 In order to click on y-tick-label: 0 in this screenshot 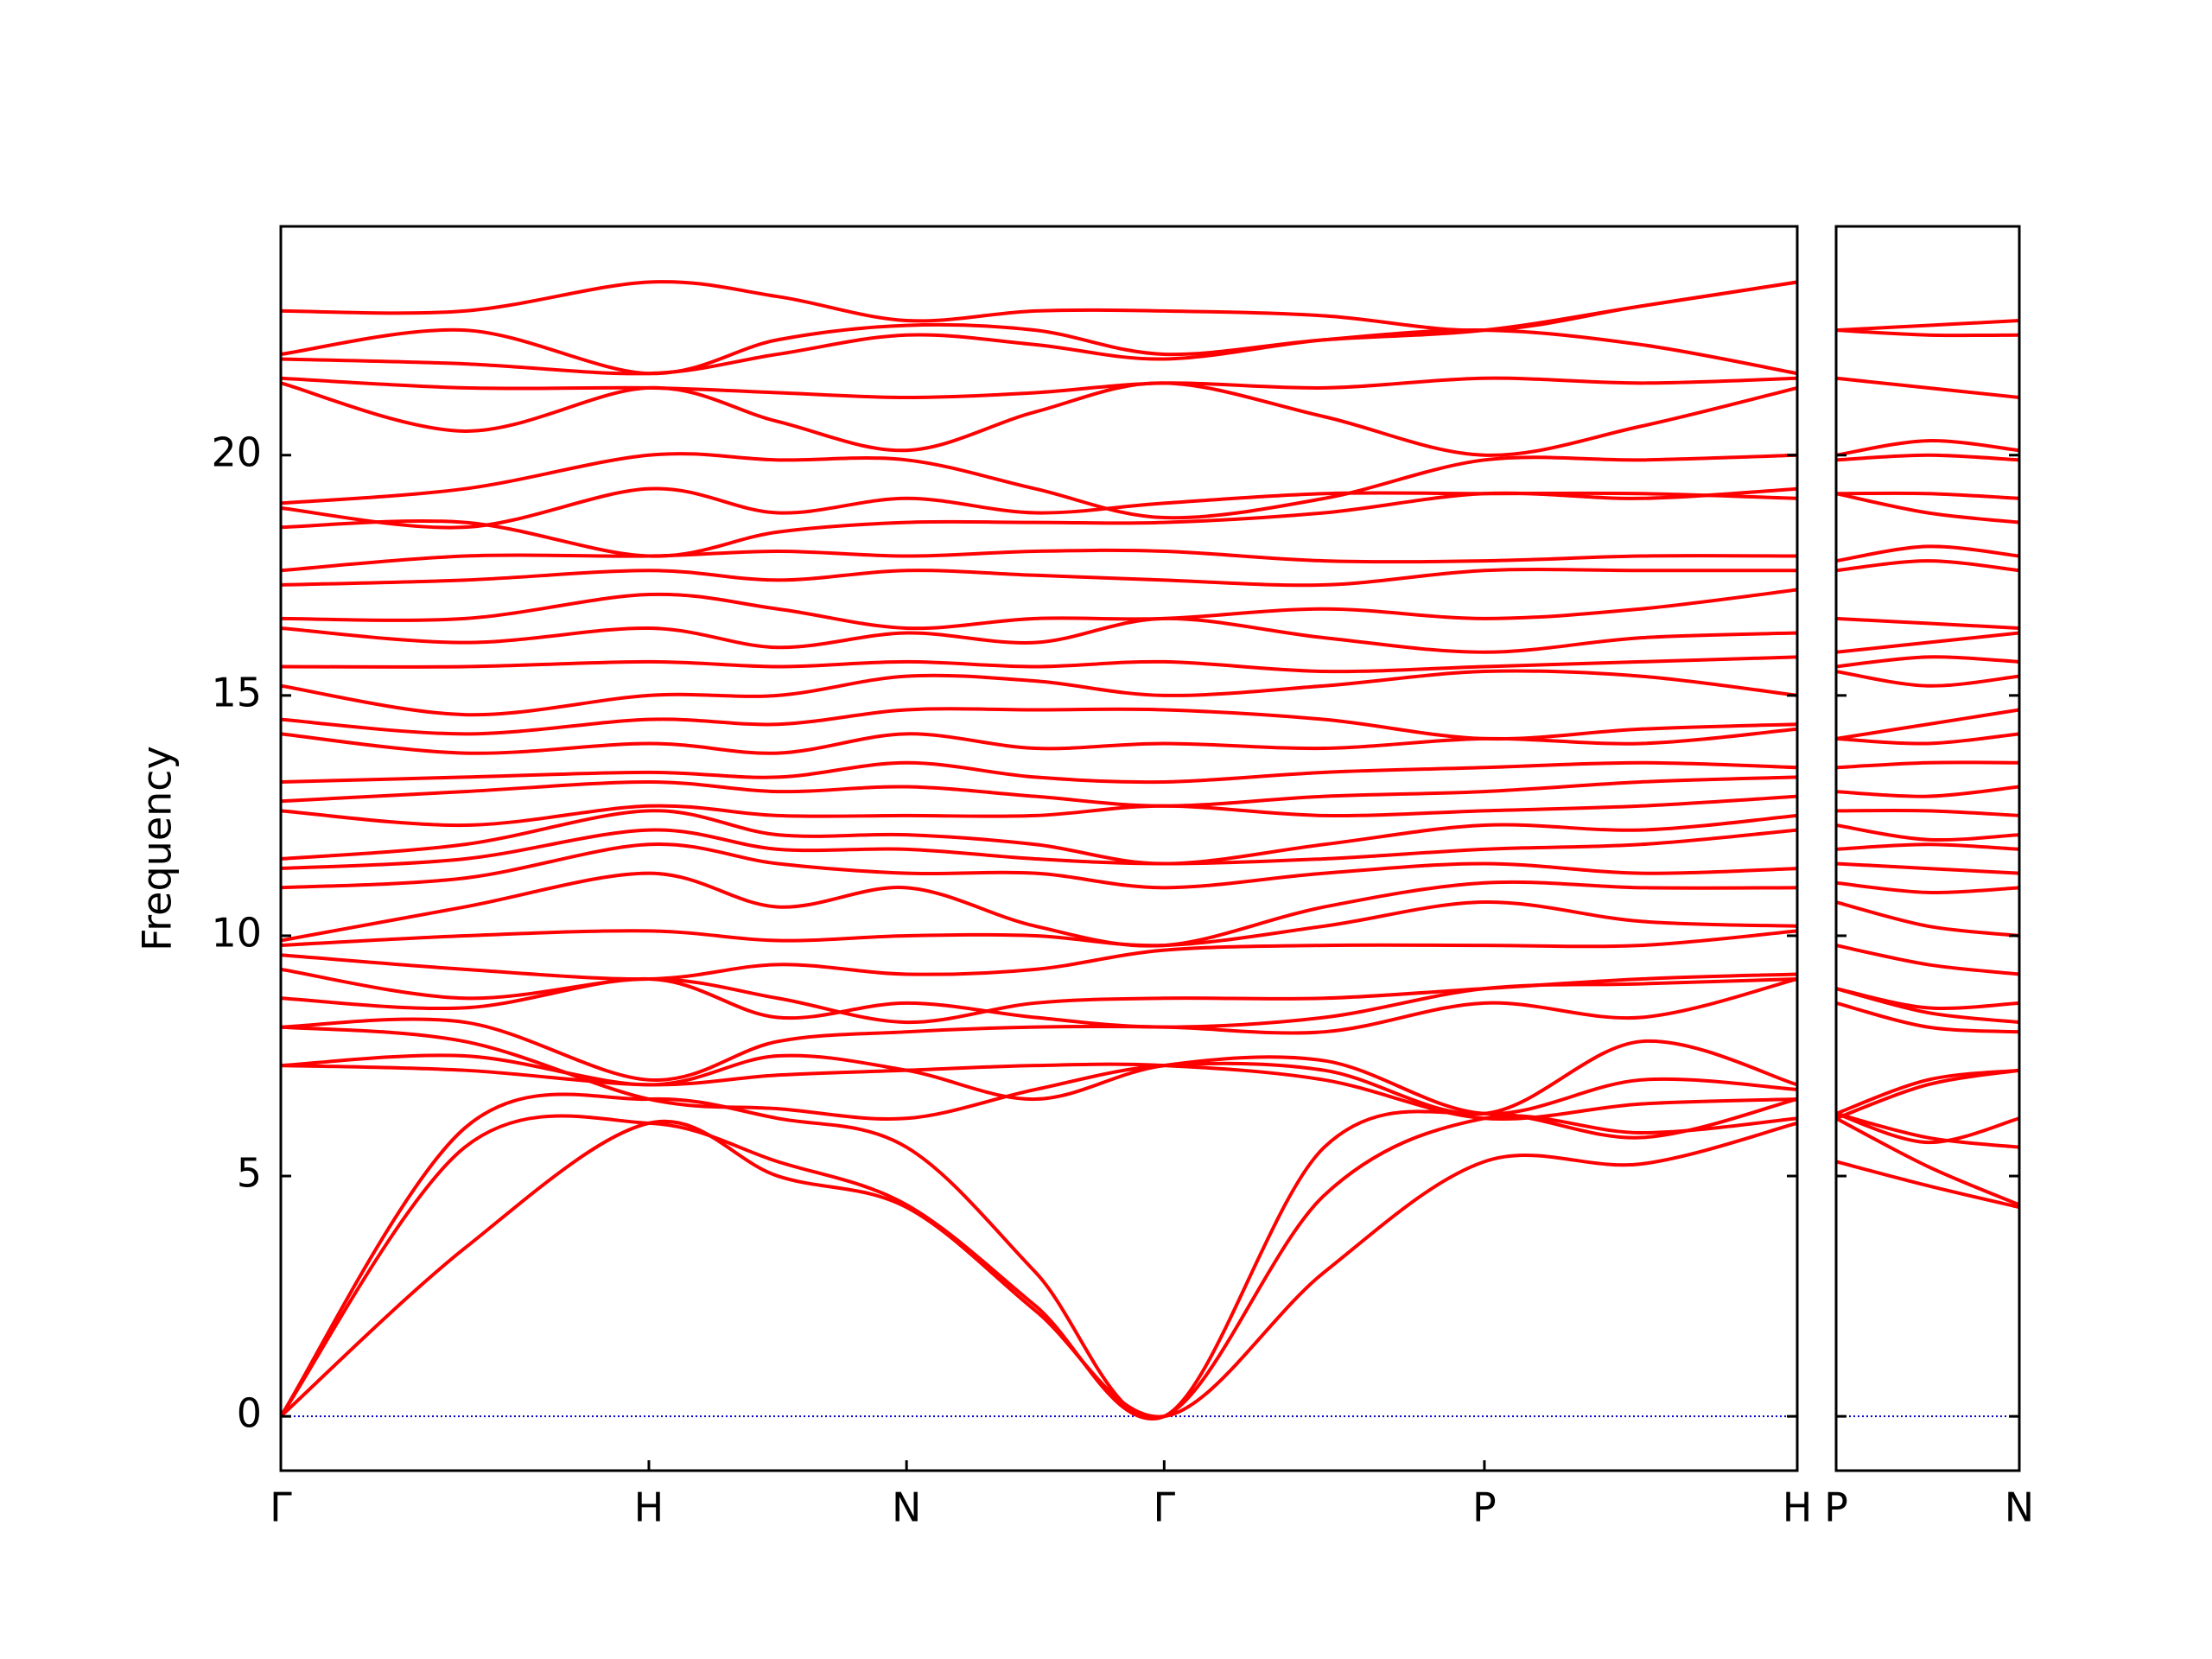, I will do `click(249, 1413)`.